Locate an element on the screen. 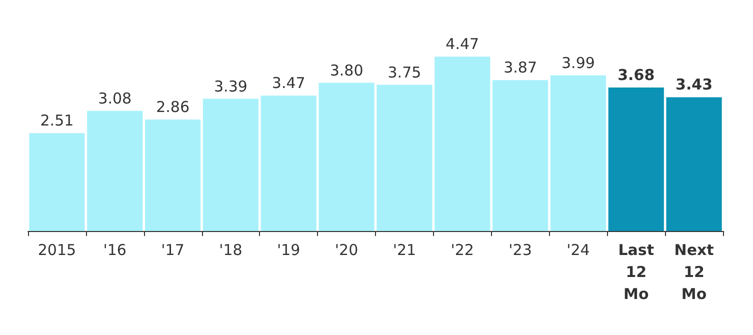 The image size is (753, 335). x-tick-label: Last 12 Mo is located at coordinates (636, 272).